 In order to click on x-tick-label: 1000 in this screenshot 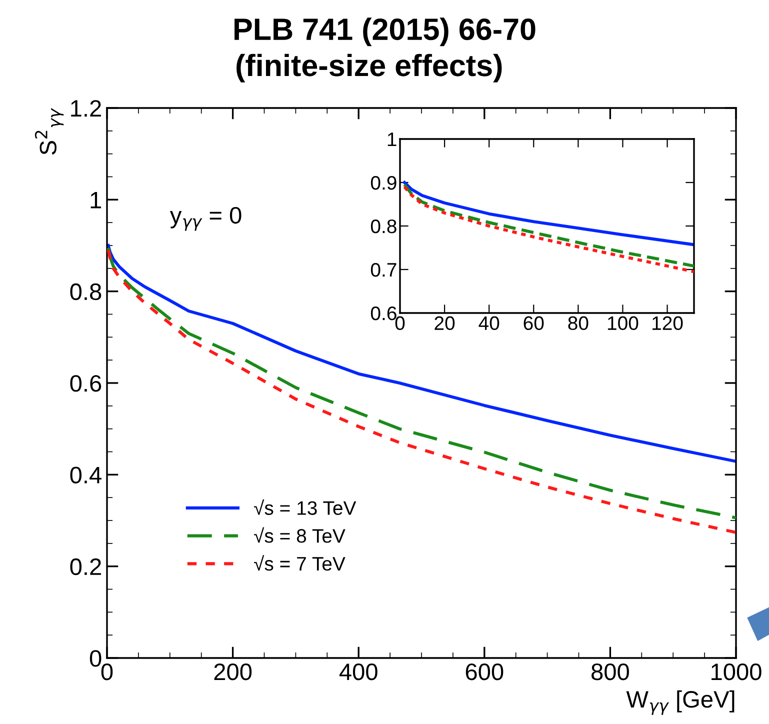, I will do `click(737, 671)`.